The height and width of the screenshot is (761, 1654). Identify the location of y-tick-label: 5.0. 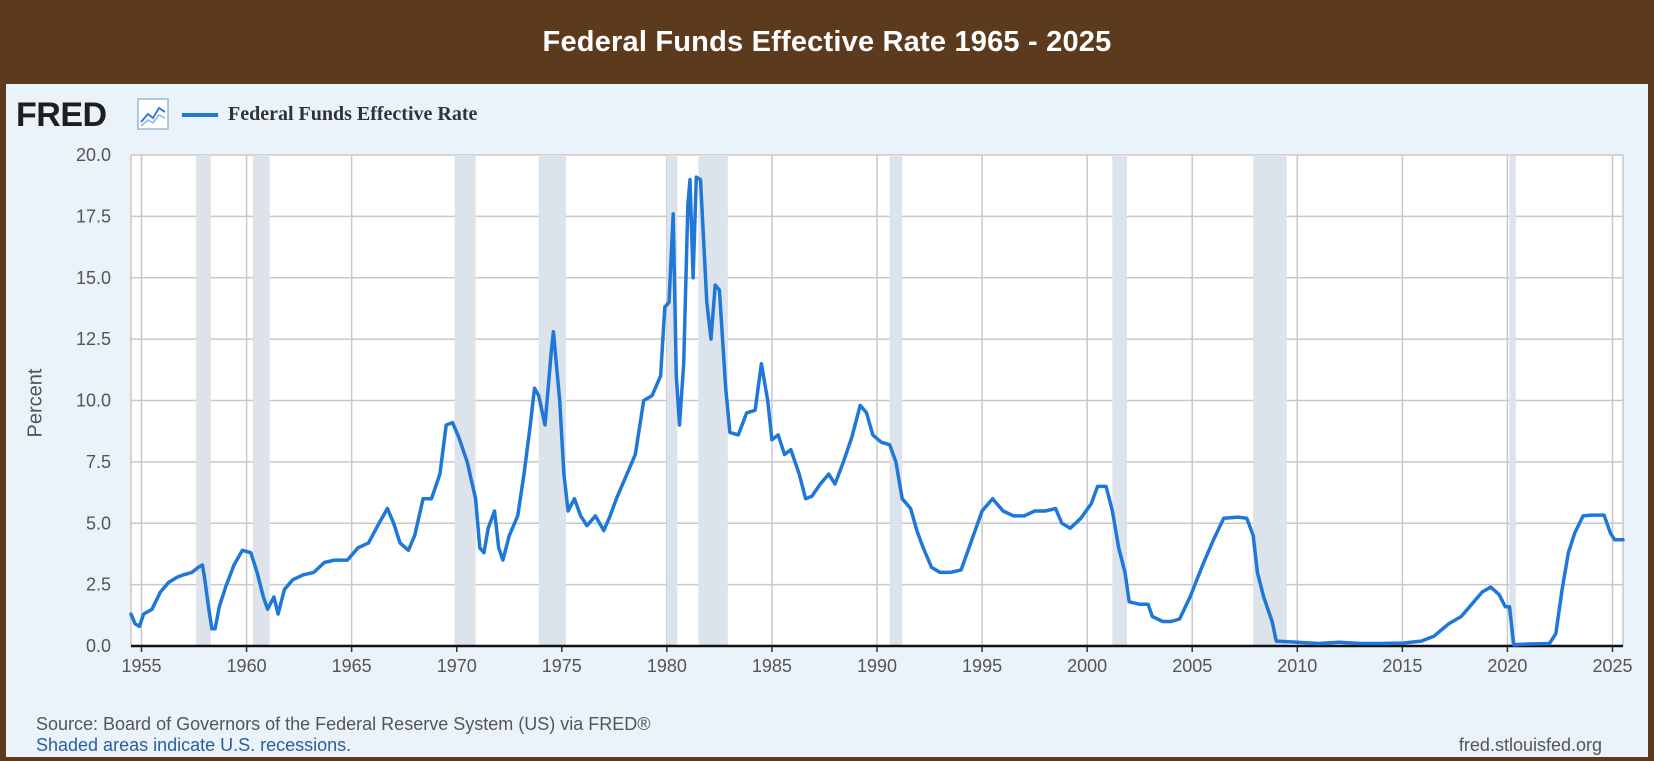
(98, 523).